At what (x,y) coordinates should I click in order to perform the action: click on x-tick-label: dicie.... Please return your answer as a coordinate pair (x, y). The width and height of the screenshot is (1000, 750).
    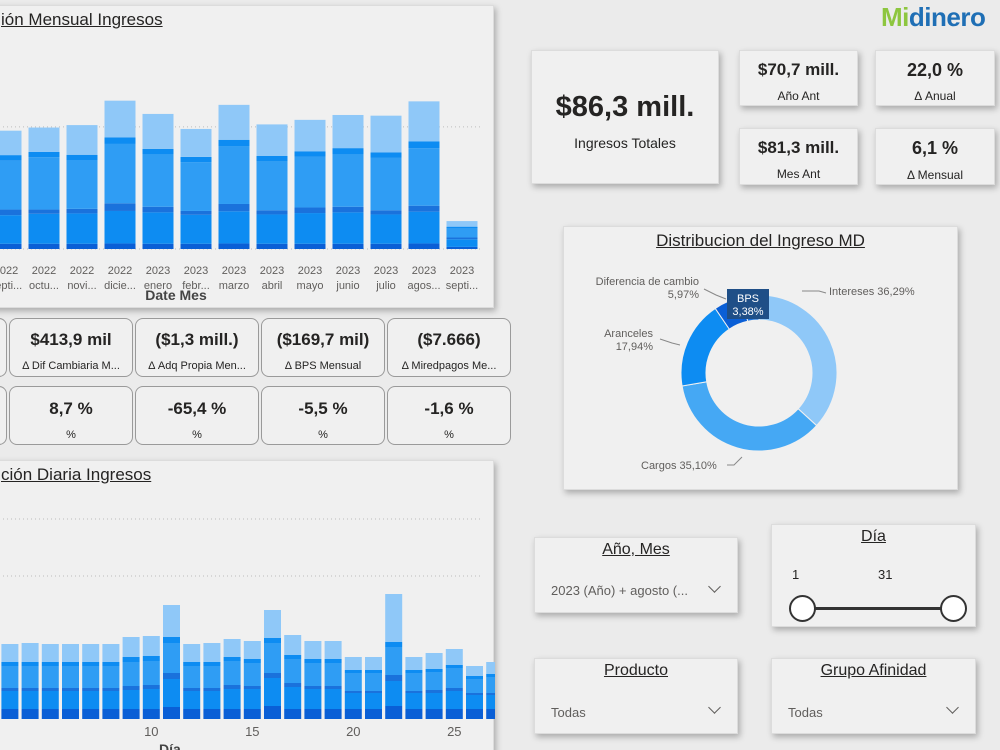
    Looking at the image, I should click on (120, 286).